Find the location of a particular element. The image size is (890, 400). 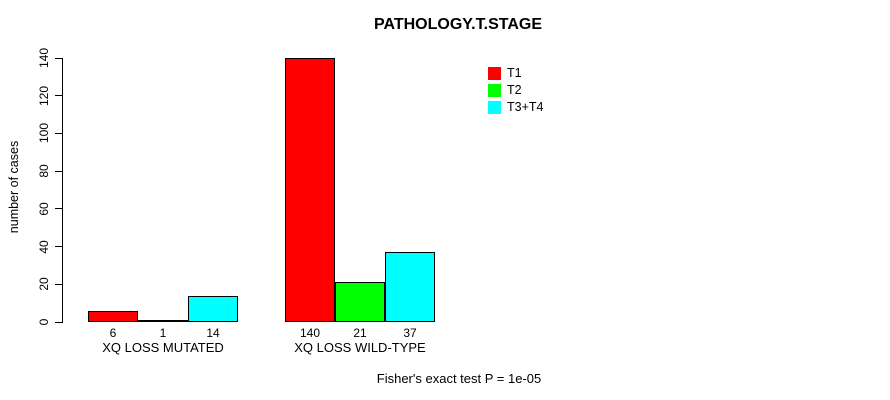

group-label: XQ LOSS MUTATED is located at coordinates (163, 347).